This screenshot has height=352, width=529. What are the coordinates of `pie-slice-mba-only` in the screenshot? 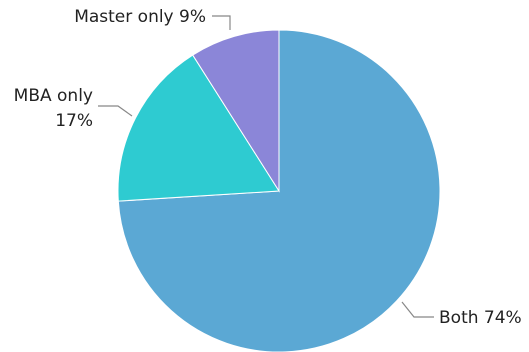 It's located at (198, 128).